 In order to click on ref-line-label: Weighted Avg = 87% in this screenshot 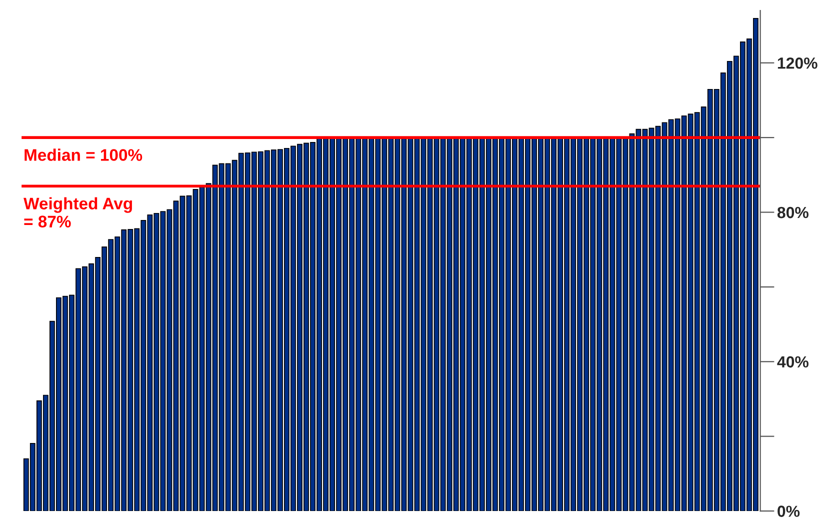, I will do `click(78, 212)`.